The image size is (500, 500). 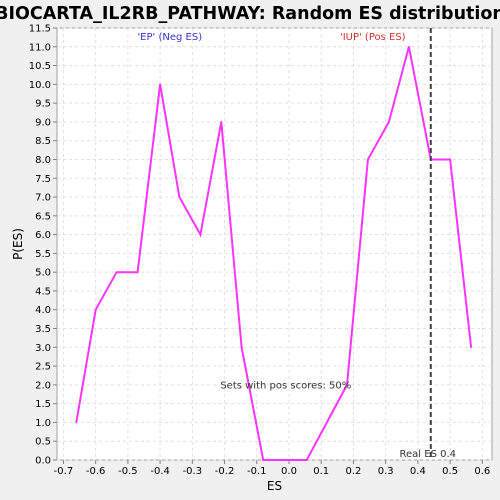 What do you see at coordinates (43, 273) in the screenshot?
I see `y-tick-label: 5.0` at bounding box center [43, 273].